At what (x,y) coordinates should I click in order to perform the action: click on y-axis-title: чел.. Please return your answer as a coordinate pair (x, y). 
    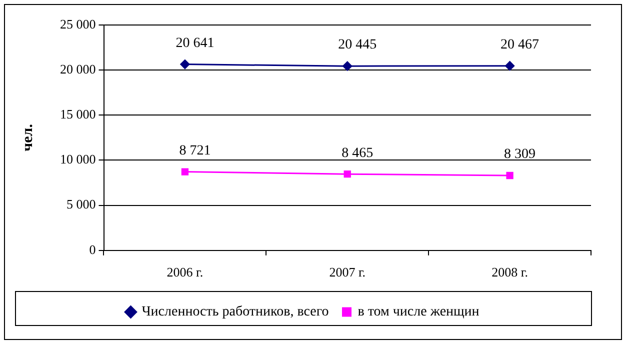
    Looking at the image, I should click on (28, 138).